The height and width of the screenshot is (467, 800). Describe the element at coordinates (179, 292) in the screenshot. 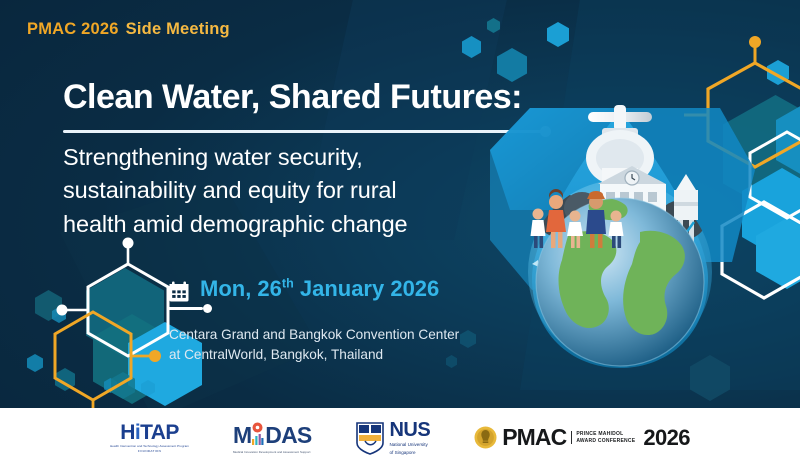

I see `calendar-icon` at that location.